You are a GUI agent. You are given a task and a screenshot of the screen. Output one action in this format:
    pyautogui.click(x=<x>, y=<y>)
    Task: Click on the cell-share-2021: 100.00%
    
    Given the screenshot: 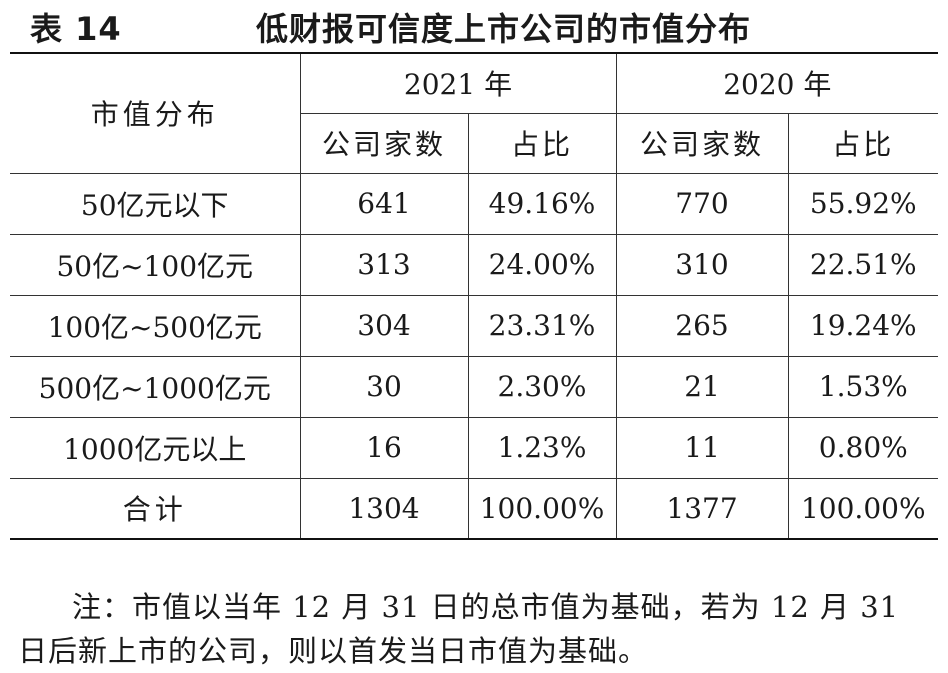 What is the action you would take?
    pyautogui.click(x=542, y=508)
    